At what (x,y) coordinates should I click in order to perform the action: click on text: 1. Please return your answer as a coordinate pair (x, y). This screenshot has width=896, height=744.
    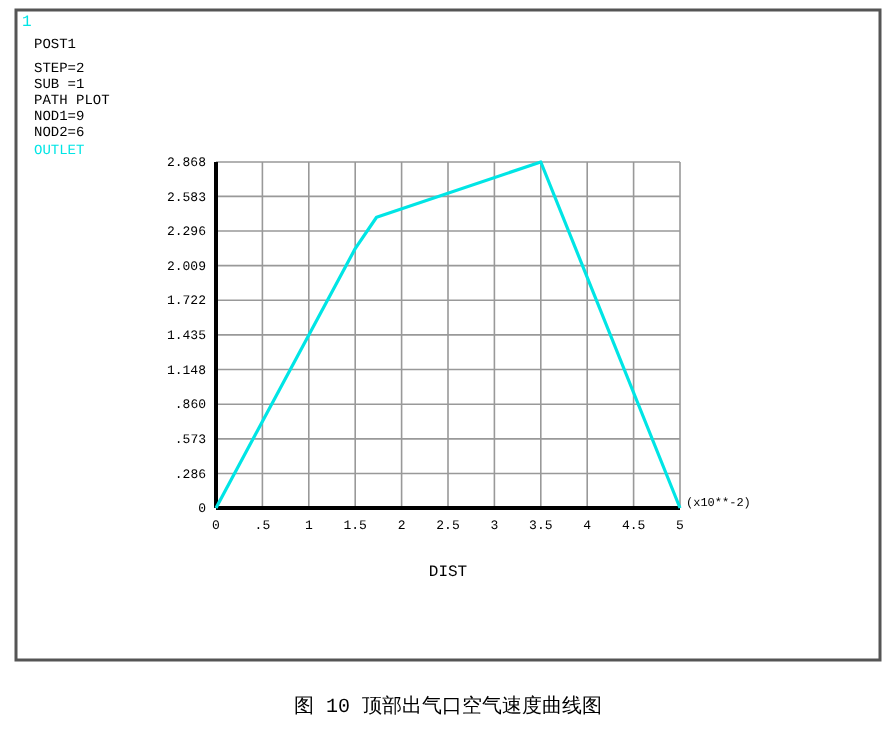
    Looking at the image, I should click on (27, 23).